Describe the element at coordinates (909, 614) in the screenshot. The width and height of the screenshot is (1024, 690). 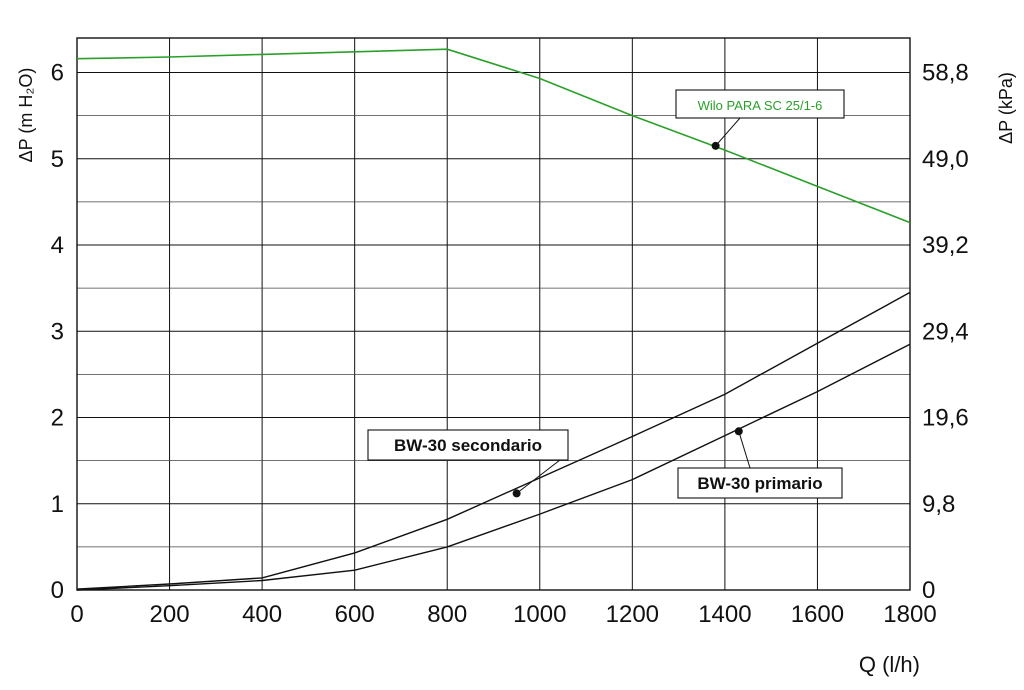
I see `x-tick-label: 1800` at that location.